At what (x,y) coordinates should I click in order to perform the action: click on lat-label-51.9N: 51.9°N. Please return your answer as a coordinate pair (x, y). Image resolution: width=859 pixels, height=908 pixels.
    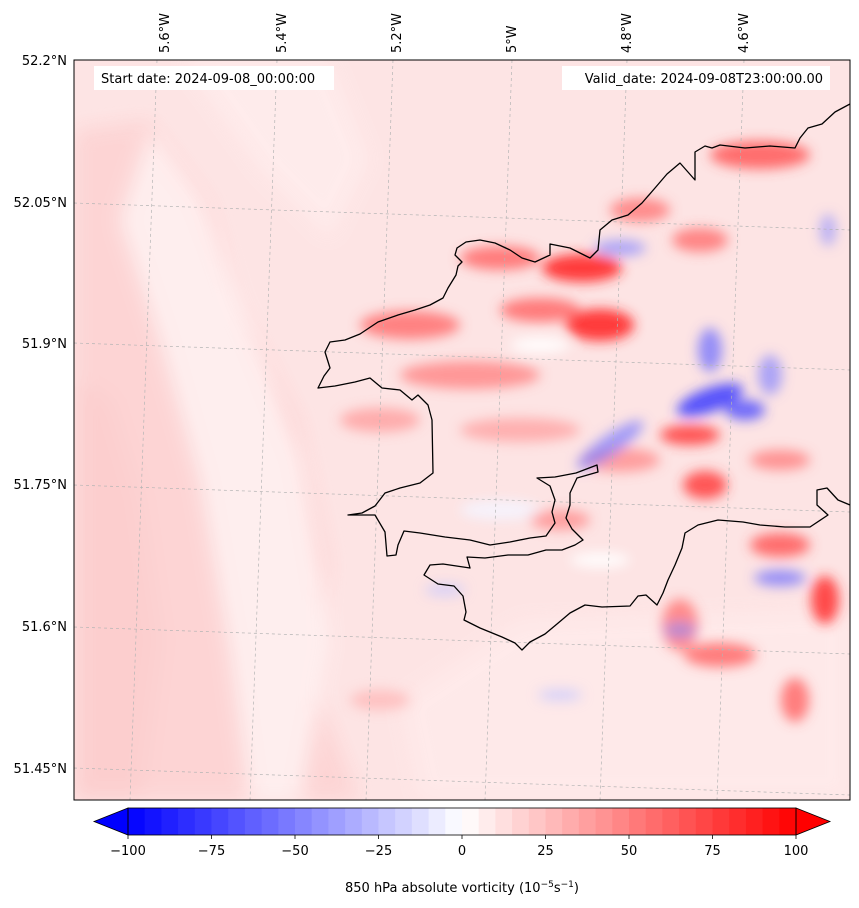
    Looking at the image, I should click on (44, 344).